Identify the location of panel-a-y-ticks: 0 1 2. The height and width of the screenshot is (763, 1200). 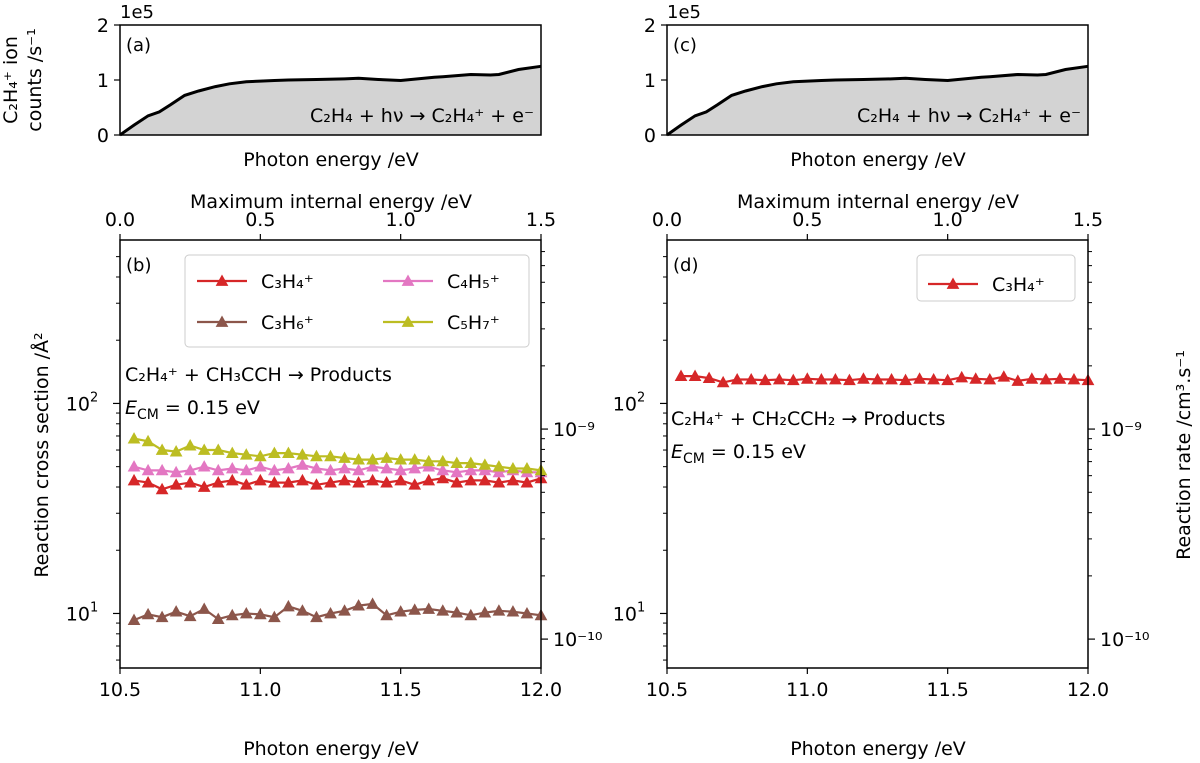
(108, 81).